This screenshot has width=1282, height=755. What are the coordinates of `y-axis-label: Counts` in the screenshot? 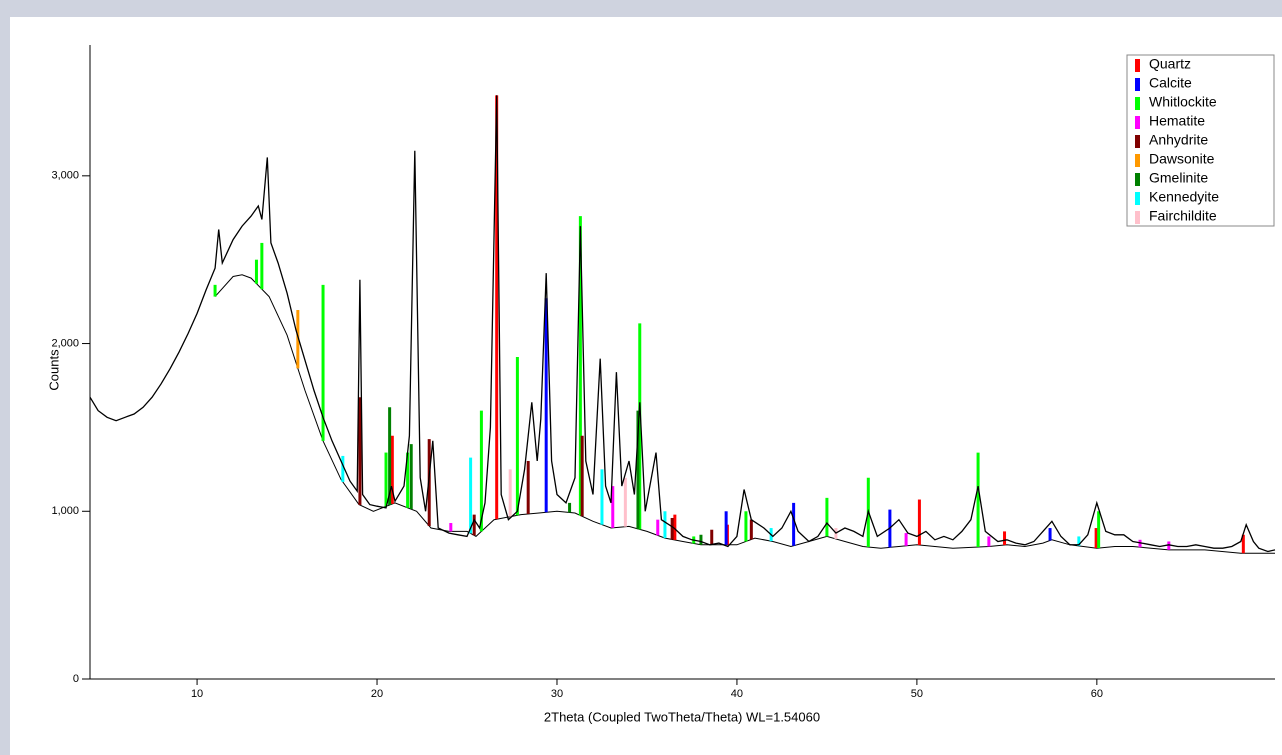 It's located at (53, 370).